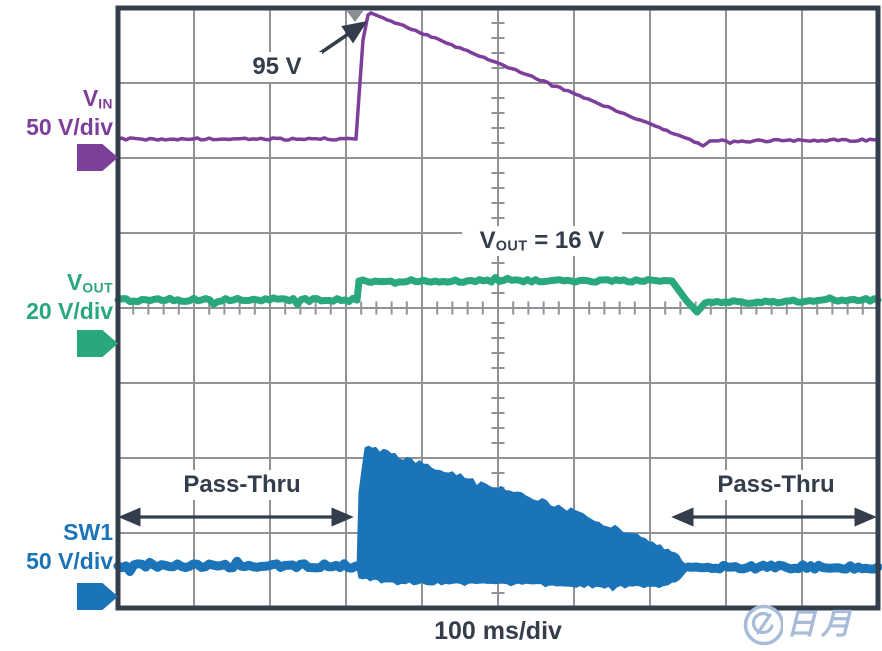 The height and width of the screenshot is (651, 882). I want to click on pass-thru-right-label: Pass-Thru, so click(776, 485).